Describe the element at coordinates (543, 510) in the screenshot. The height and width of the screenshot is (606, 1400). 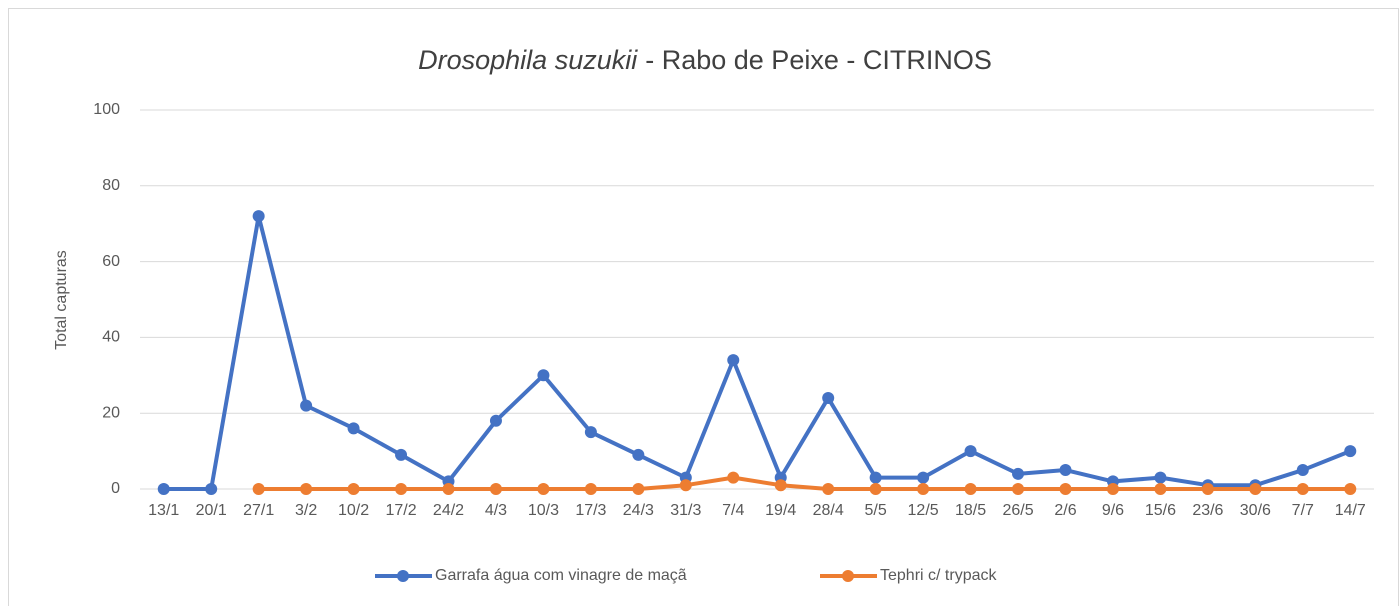
I see `x-tick-label: 10/3` at that location.